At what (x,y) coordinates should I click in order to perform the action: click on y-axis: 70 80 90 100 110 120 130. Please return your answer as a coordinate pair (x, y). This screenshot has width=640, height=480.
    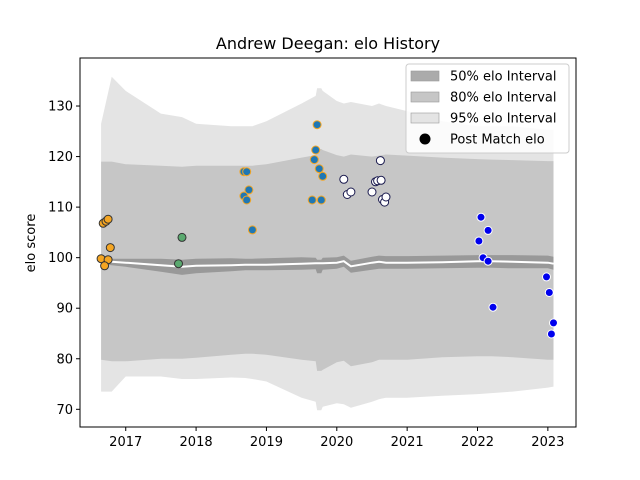
    Looking at the image, I should click on (64, 259).